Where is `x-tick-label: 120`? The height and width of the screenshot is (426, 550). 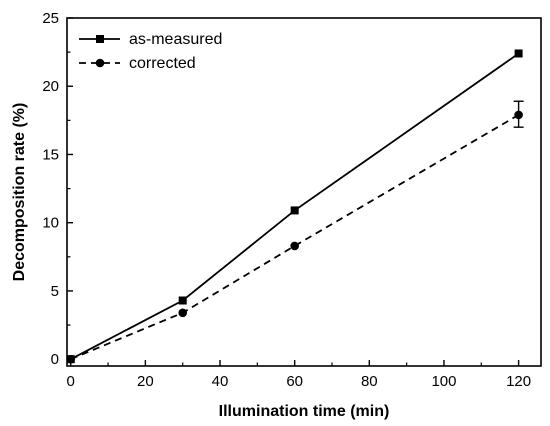 x-tick-label: 120 is located at coordinates (518, 381).